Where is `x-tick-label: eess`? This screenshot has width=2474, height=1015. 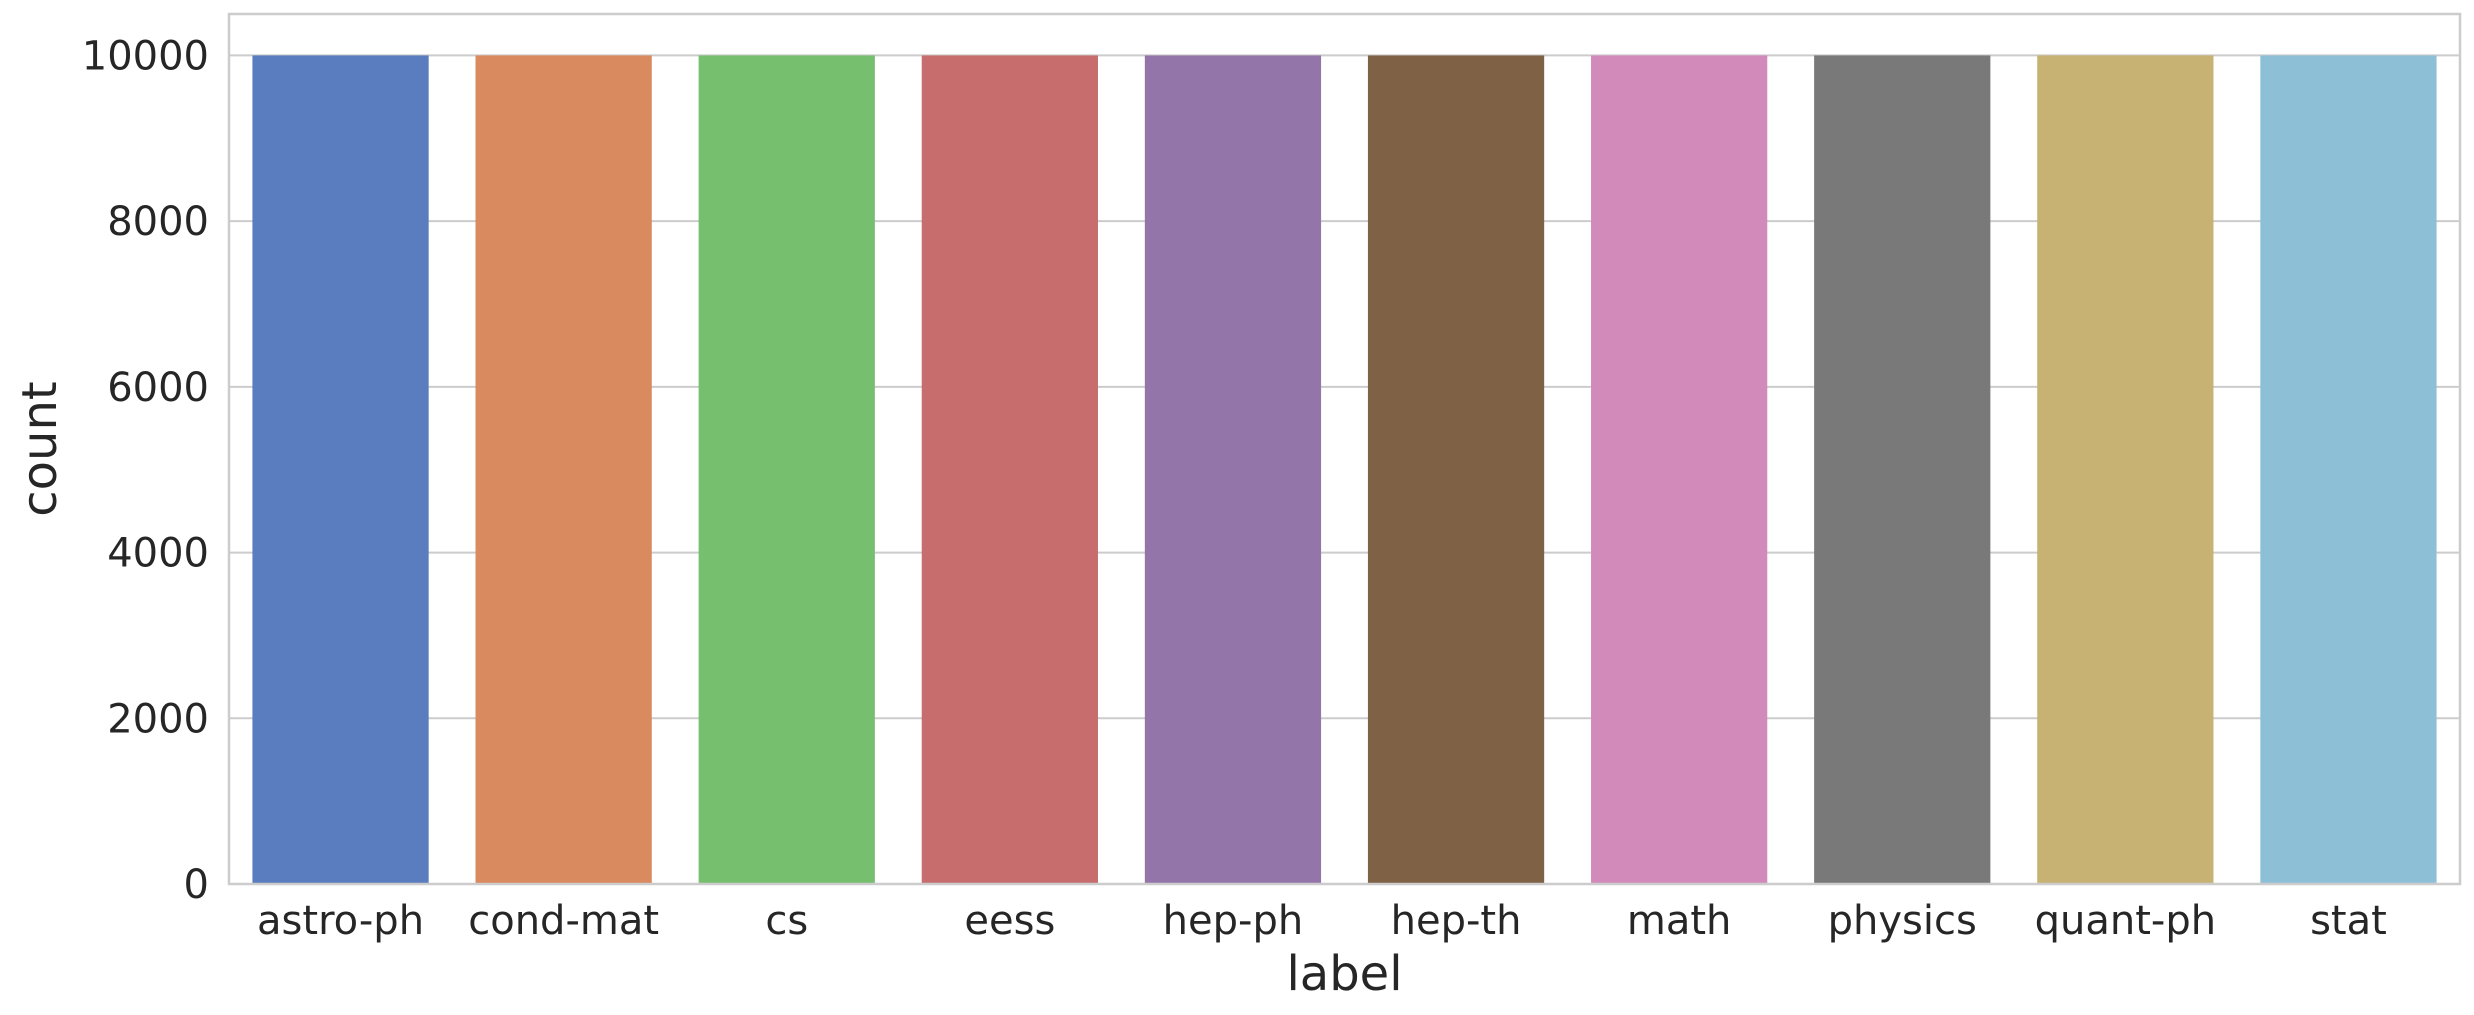
x-tick-label: eess is located at coordinates (1009, 921).